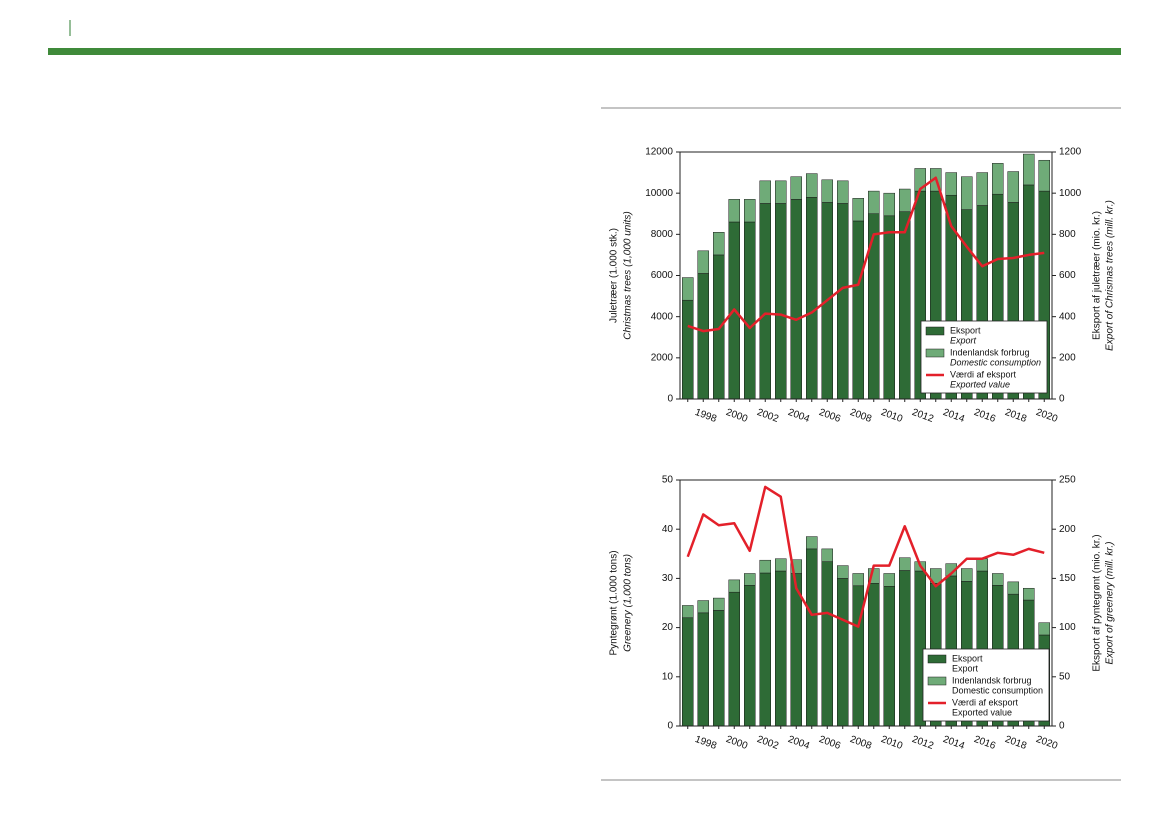  What do you see at coordinates (984, 743) in the screenshot?
I see `x-tick-label: 2016` at bounding box center [984, 743].